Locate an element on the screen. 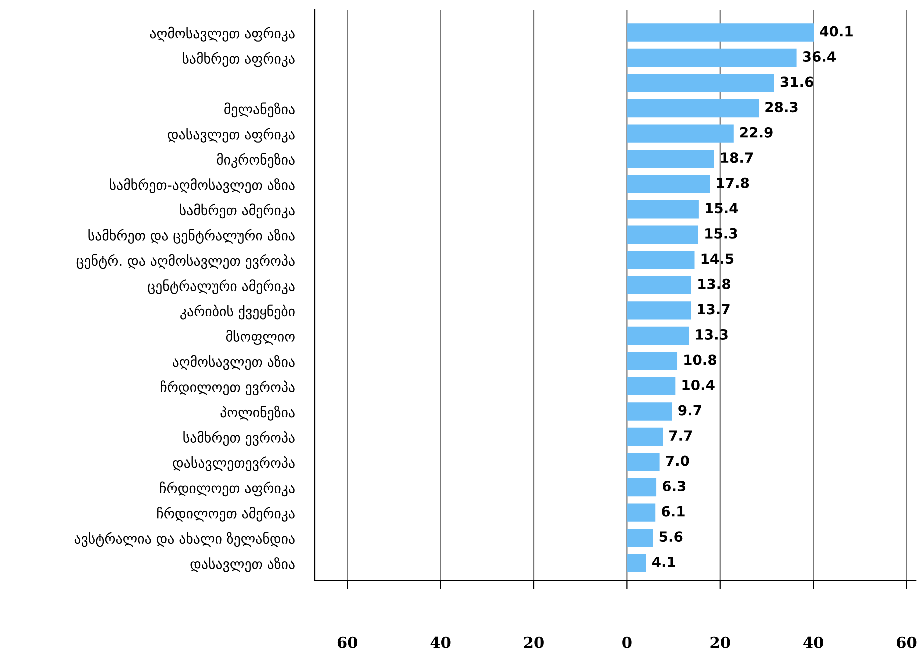 The image size is (917, 671). data-label: 22.9 is located at coordinates (756, 132).